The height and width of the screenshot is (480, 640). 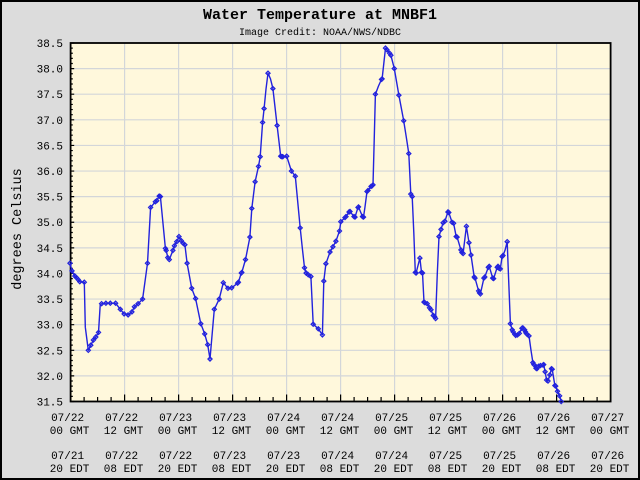 I want to click on svg-text: 32.5, so click(x=50, y=352).